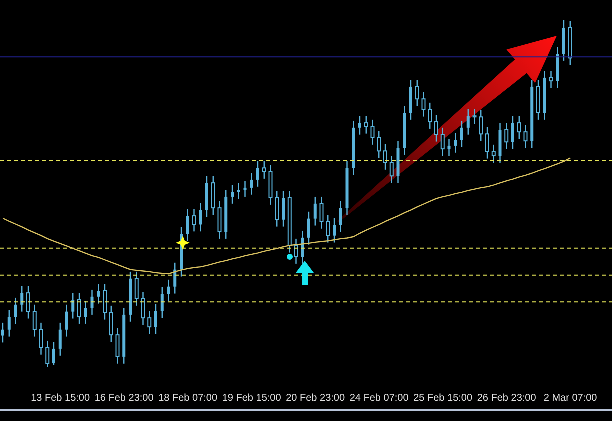 Image resolution: width=612 pixels, height=421 pixels. Describe the element at coordinates (380, 398) in the screenshot. I see `x-tick-label: 24 Feb 07:00` at that location.